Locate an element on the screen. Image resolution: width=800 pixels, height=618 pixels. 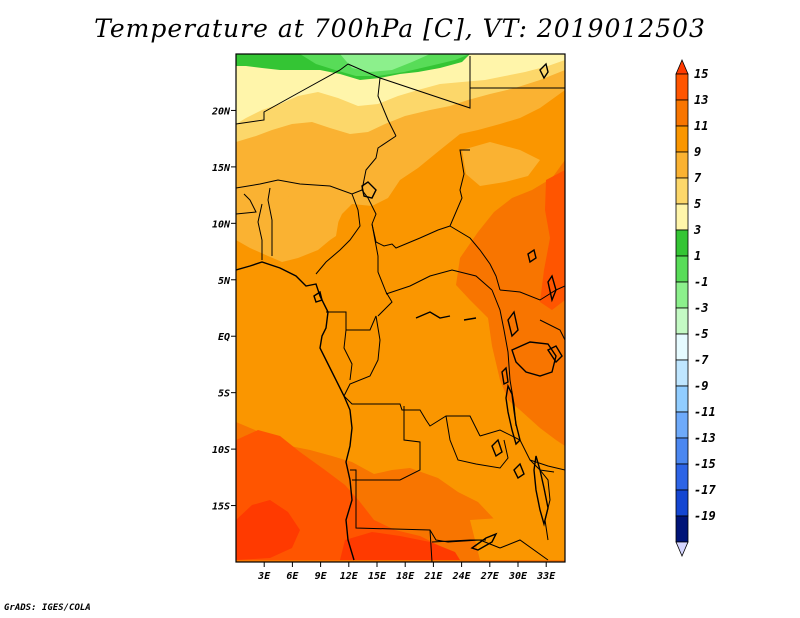
colorbar-label: 9 is located at coordinates (697, 152).